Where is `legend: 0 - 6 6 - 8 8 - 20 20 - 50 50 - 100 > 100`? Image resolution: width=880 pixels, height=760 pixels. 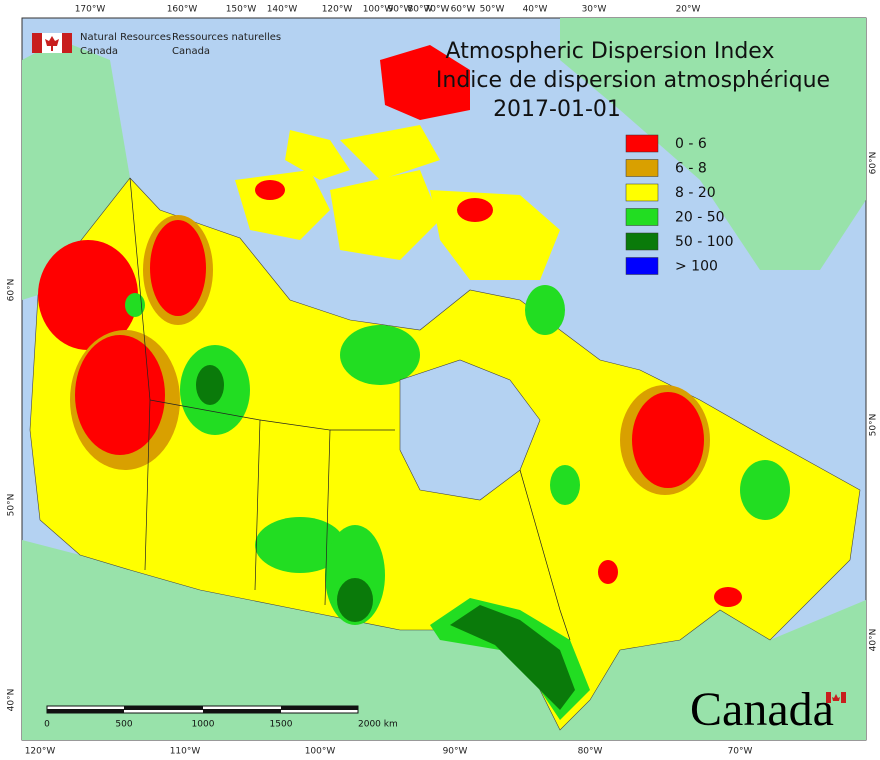
legend: 0 - 6 6 - 8 8 - 20 20 - 50 50 - 100 > 100 is located at coordinates (679, 204).